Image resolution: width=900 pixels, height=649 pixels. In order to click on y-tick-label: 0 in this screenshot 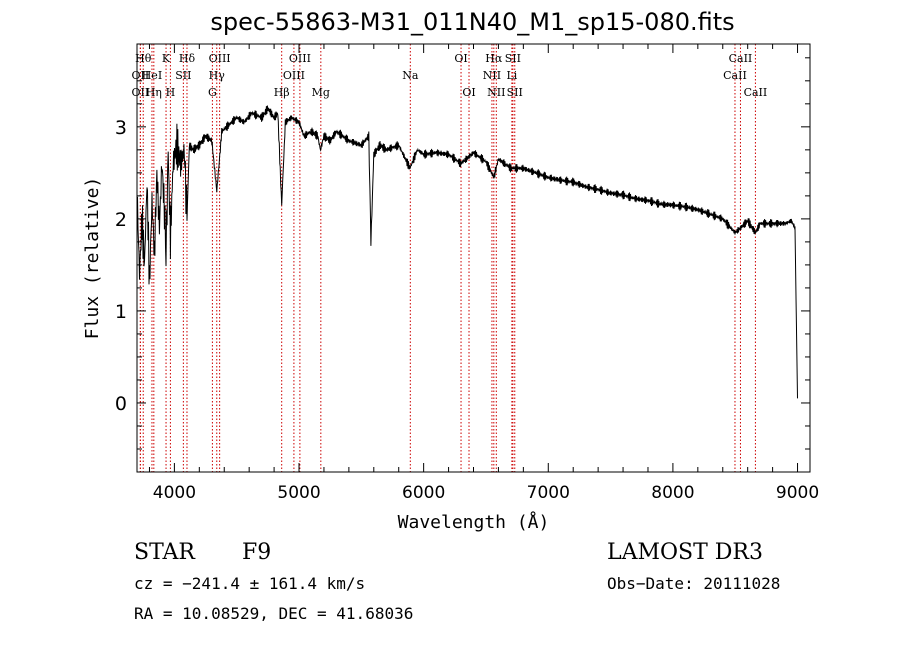, I will do `click(121, 404)`.